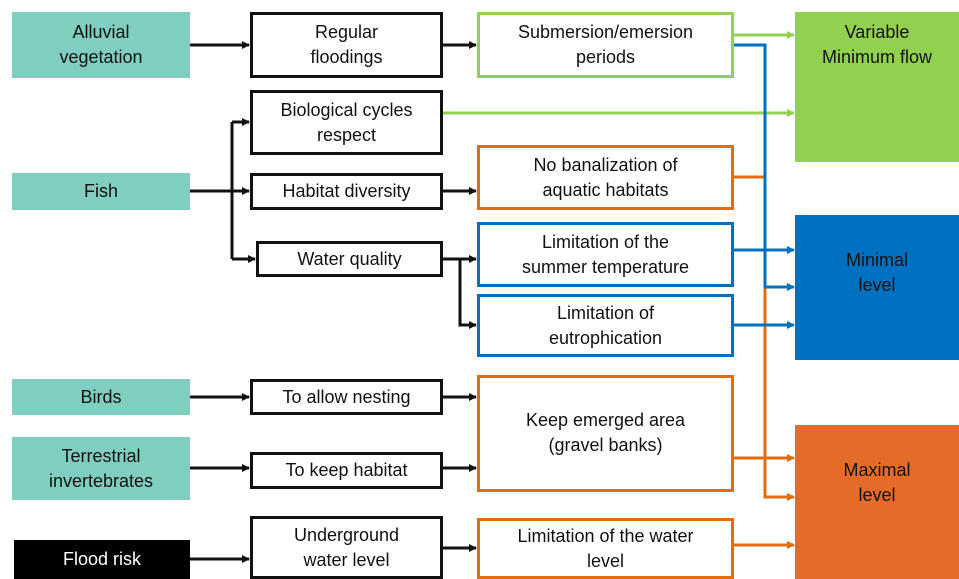 The width and height of the screenshot is (959, 579). Describe the element at coordinates (877, 87) in the screenshot. I see `node: Variable Minimum flow` at that location.